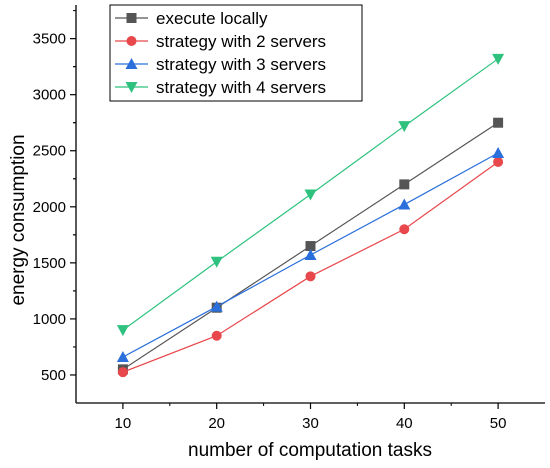 This screenshot has height=468, width=550. What do you see at coordinates (49, 319) in the screenshot?
I see `y-tick-label: 1000` at bounding box center [49, 319].